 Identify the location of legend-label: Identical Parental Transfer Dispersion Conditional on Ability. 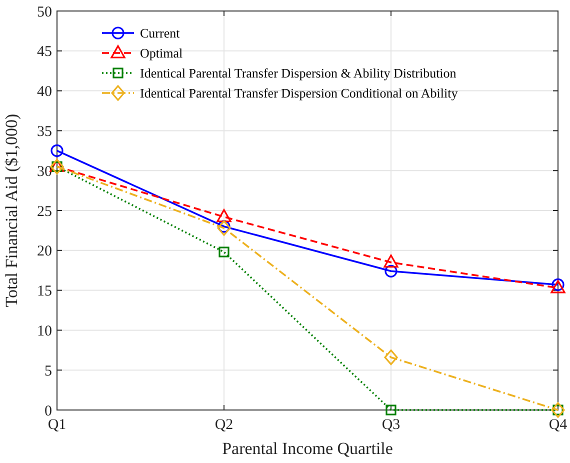
(299, 93).